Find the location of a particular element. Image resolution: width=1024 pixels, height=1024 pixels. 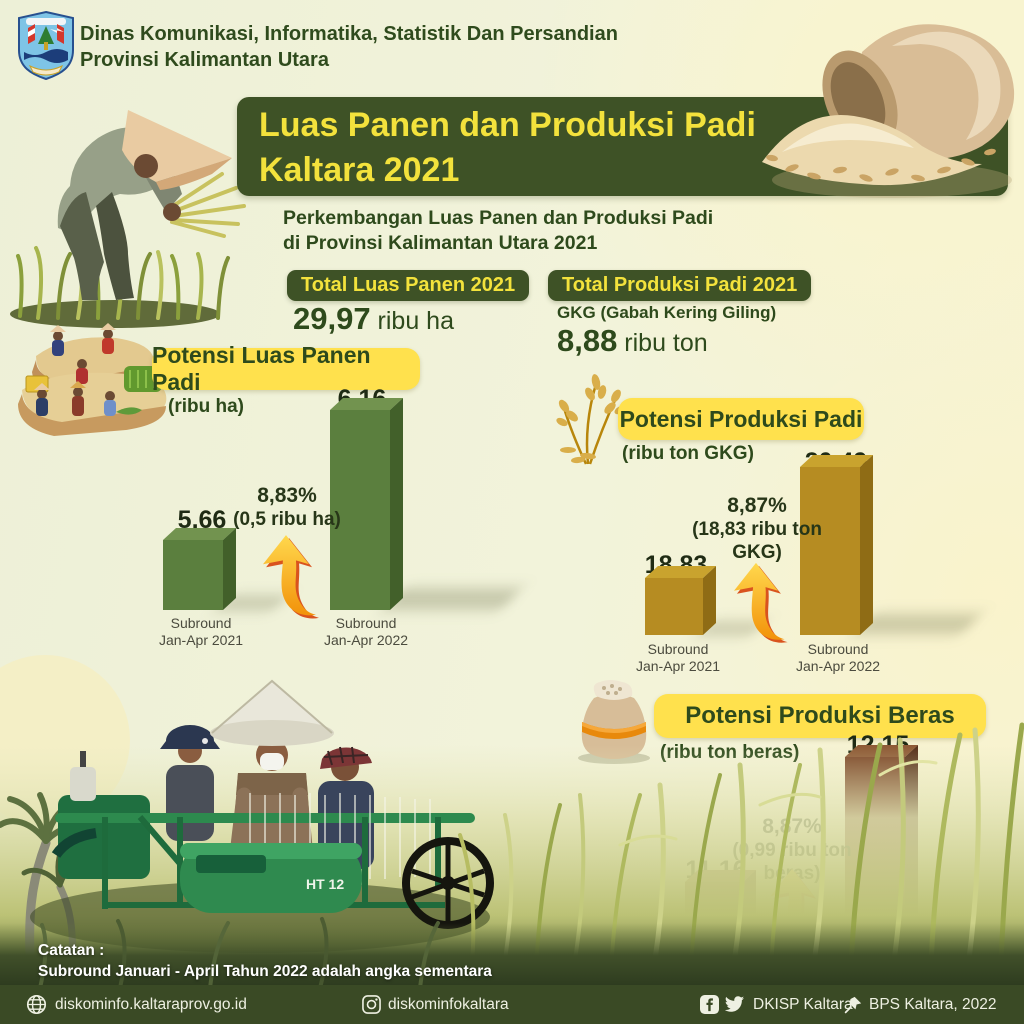

globe-icon is located at coordinates (36, 1004).